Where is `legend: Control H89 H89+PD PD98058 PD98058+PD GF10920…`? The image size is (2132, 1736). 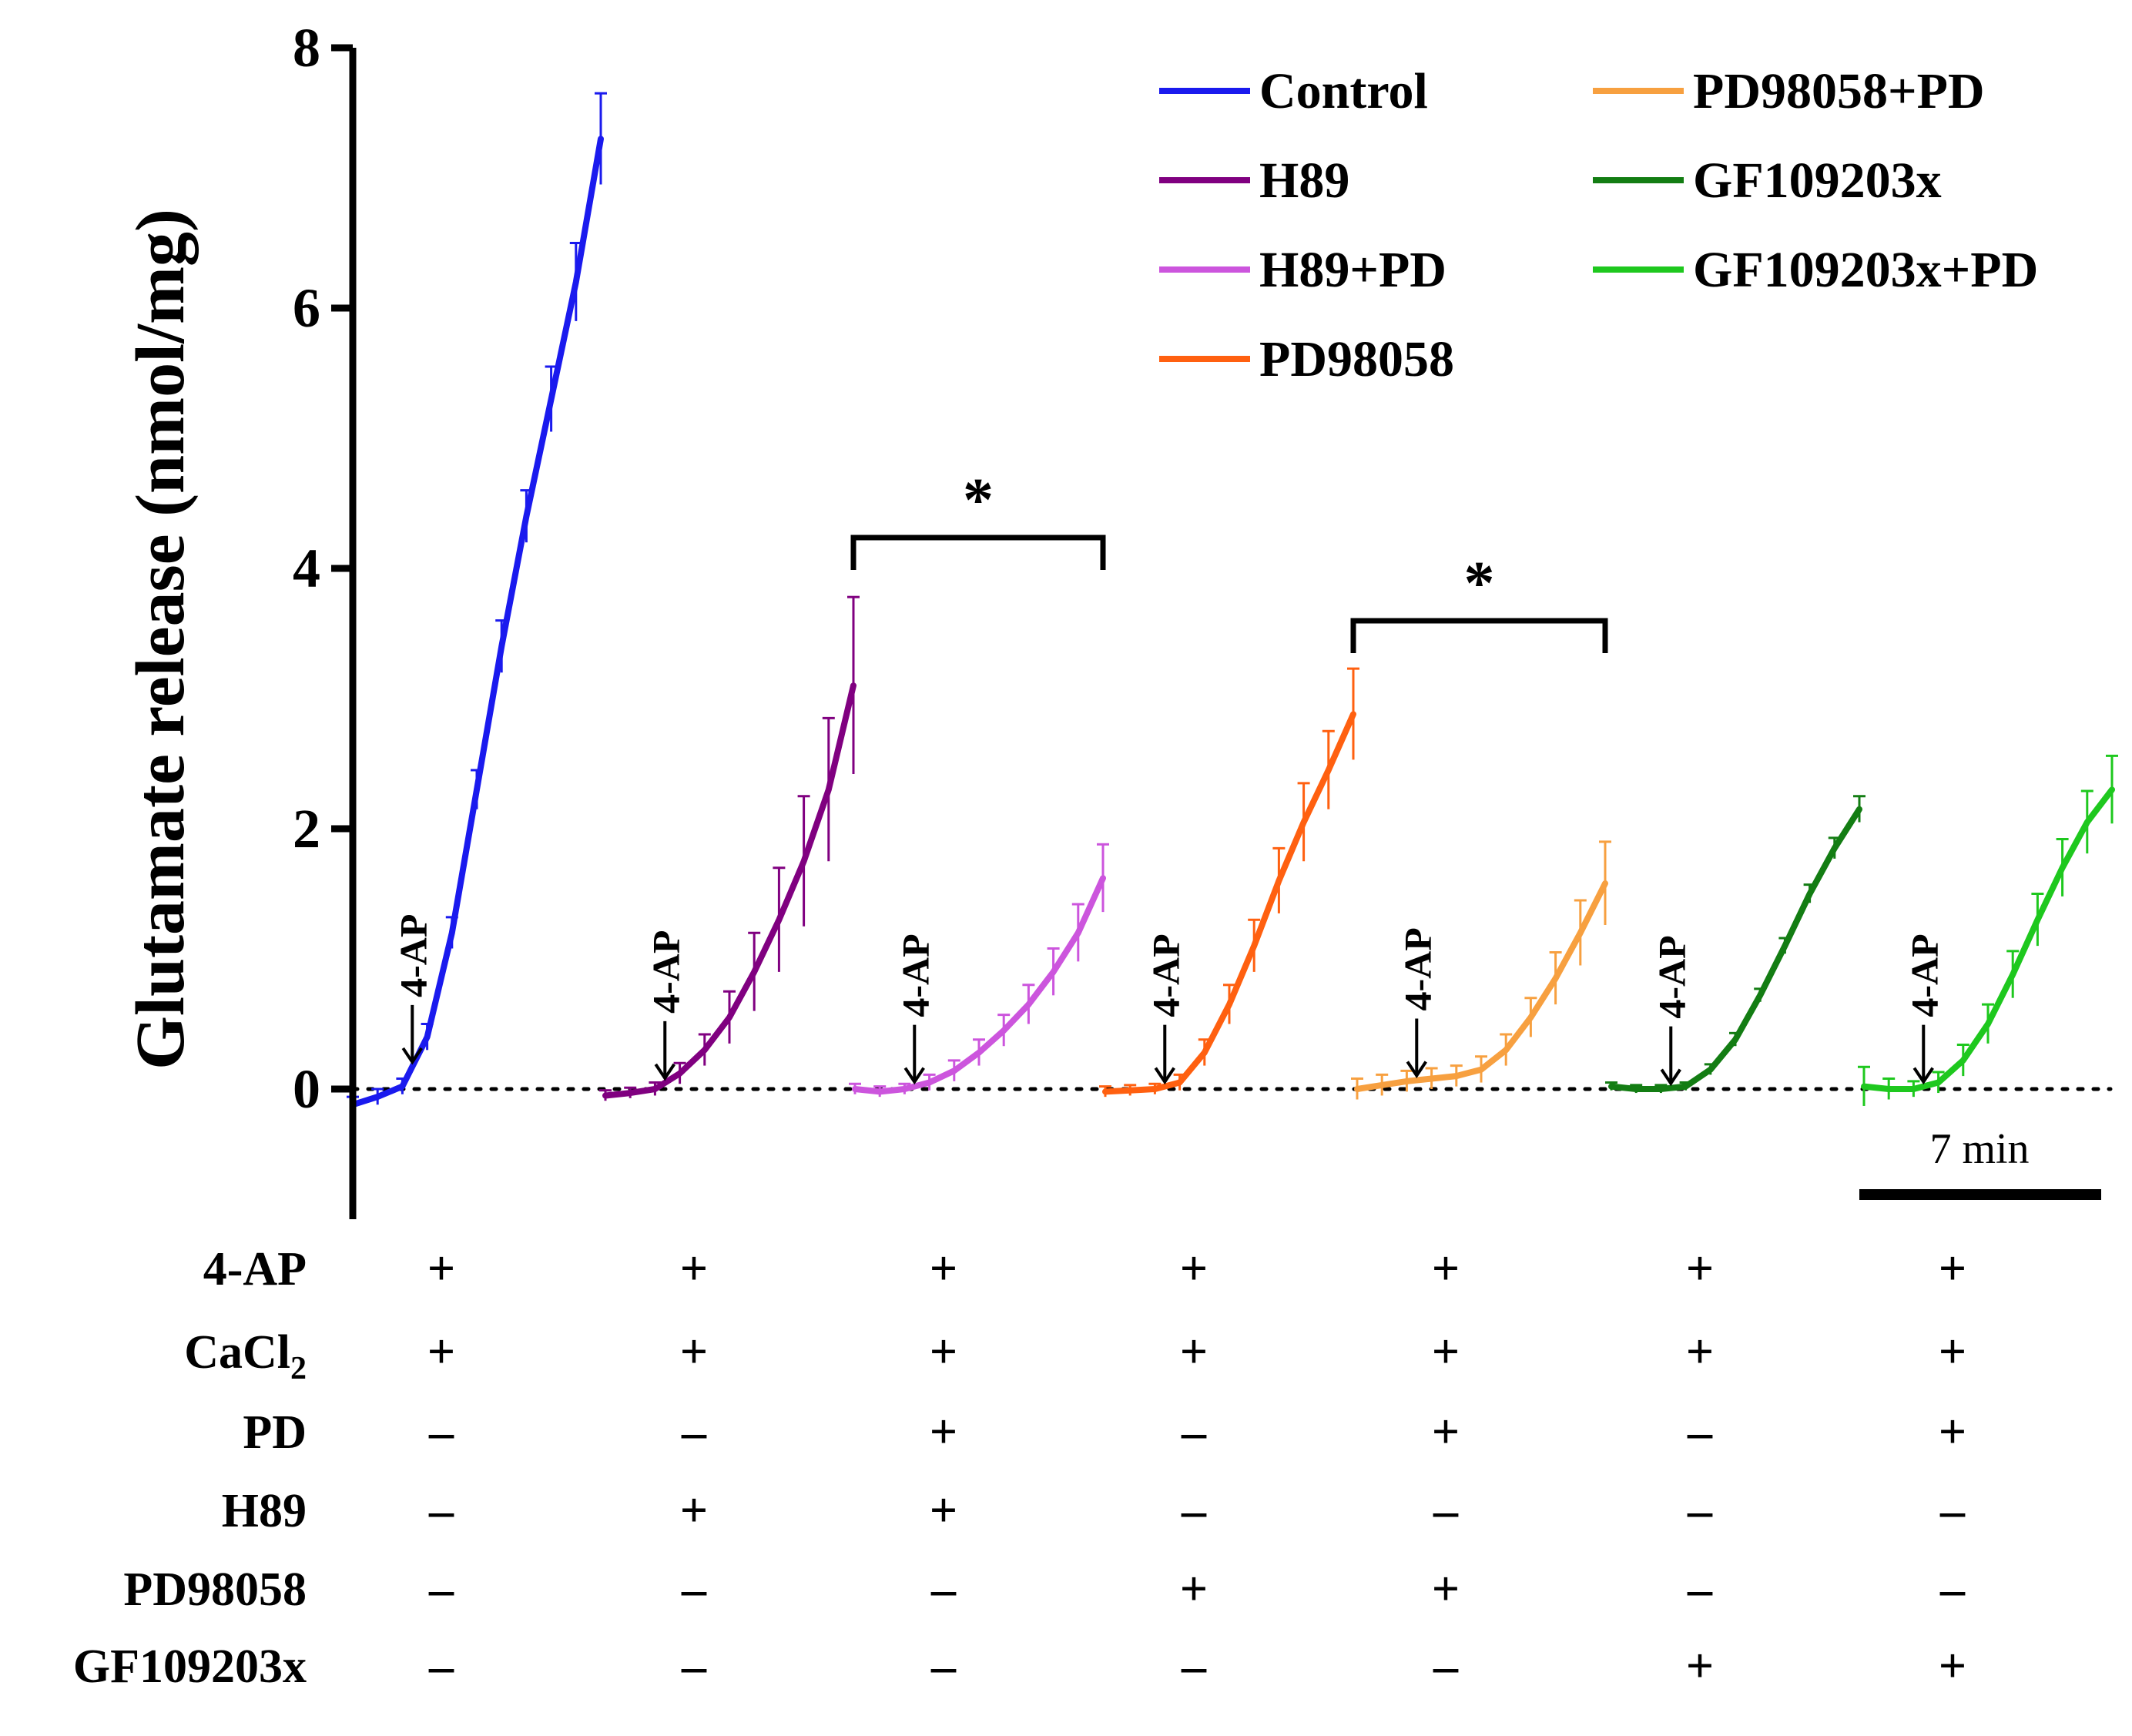 legend: Control H89 H89+PD PD98058 PD98058+PD GF10920… is located at coordinates (1598, 225).